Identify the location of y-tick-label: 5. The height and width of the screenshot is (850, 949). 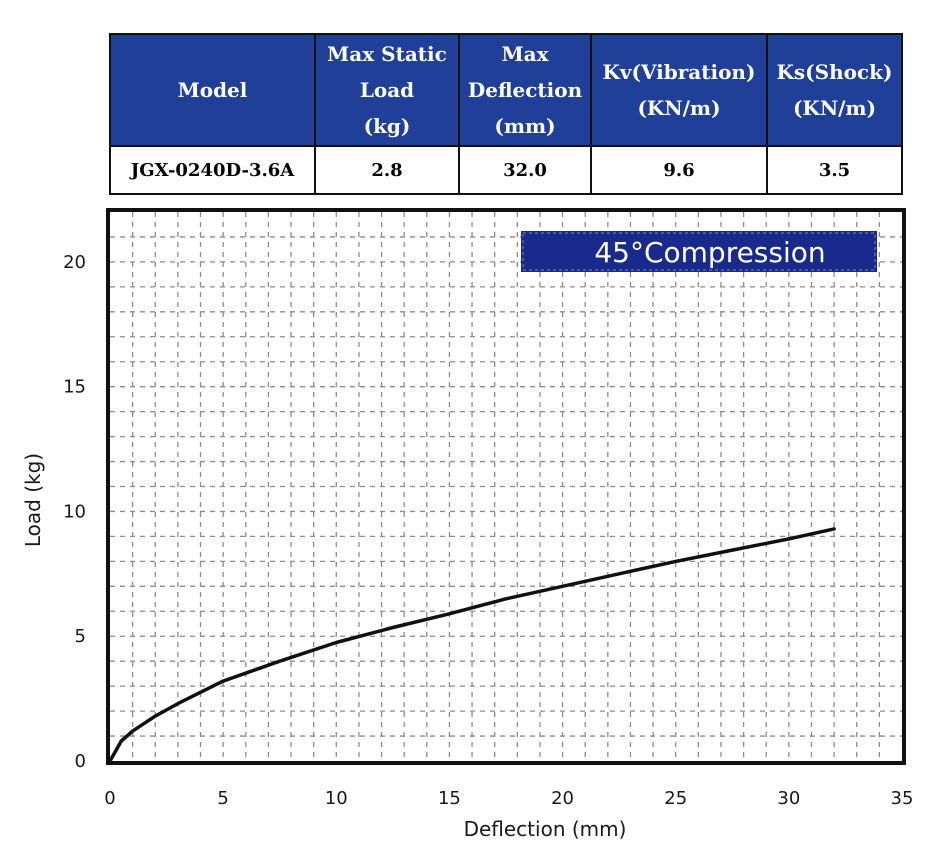
(80, 636).